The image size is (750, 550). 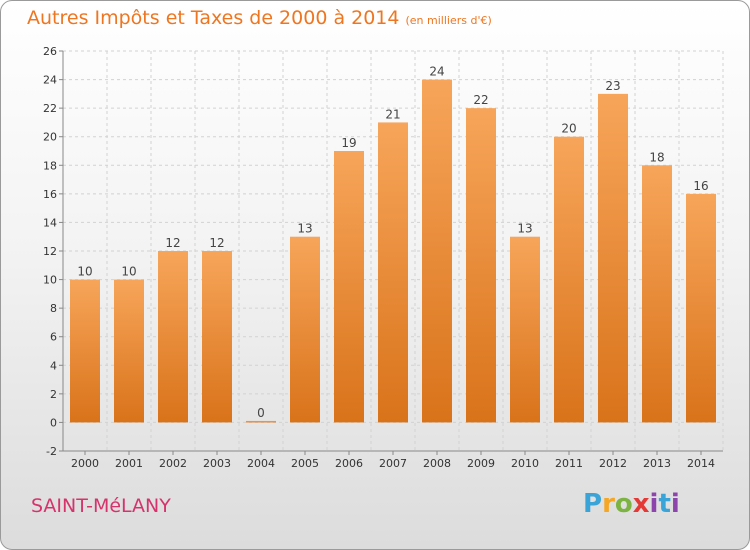 I want to click on y-tick-label: 6, so click(x=53, y=337).